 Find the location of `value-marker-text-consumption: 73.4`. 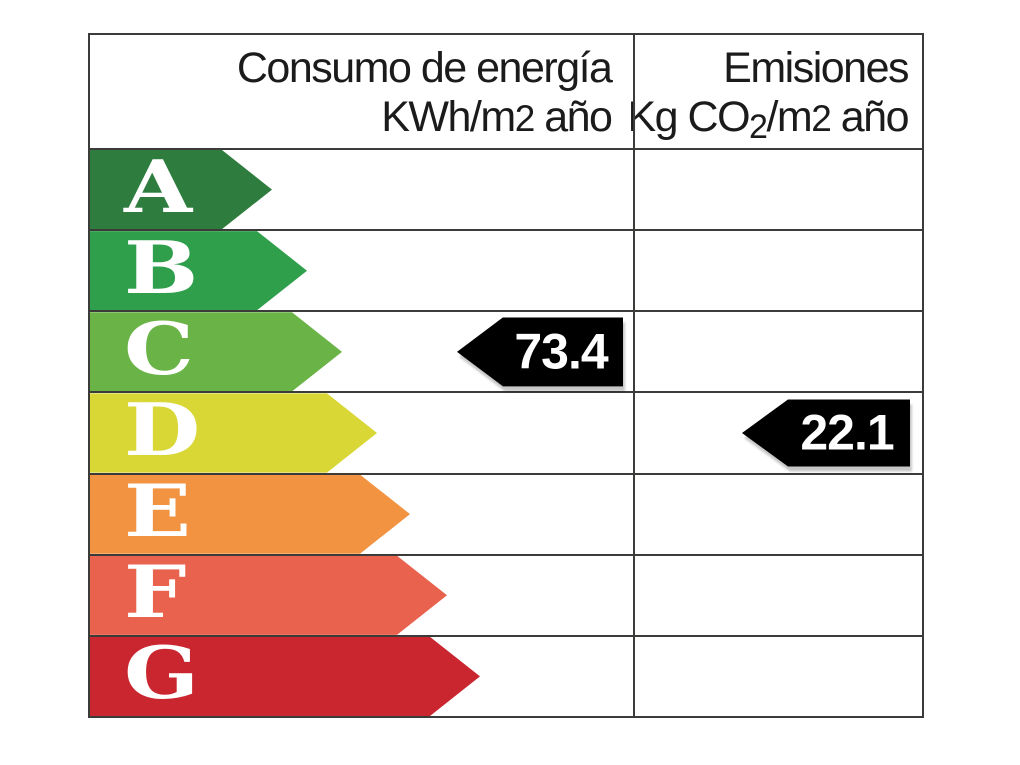

value-marker-text-consumption: 73.4 is located at coordinates (540, 352).